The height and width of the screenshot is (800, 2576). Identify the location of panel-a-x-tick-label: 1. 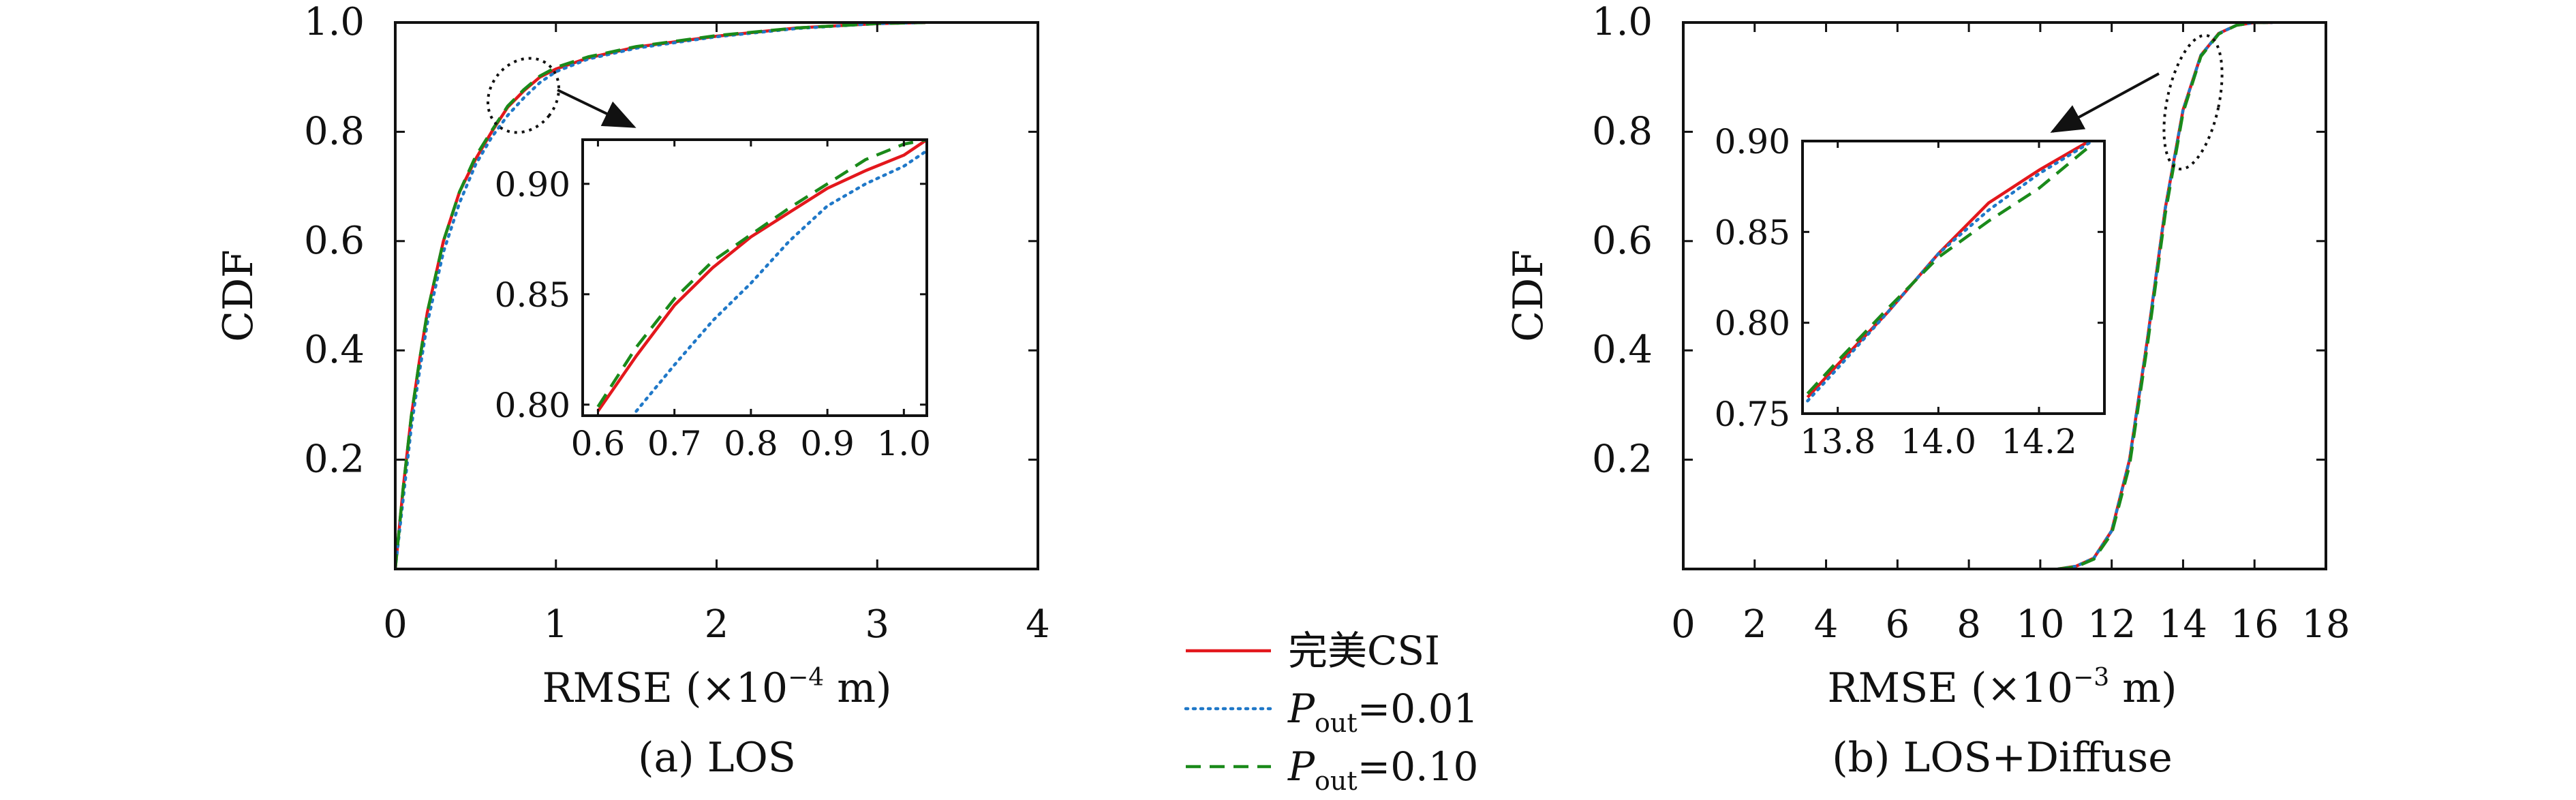
(556, 624).